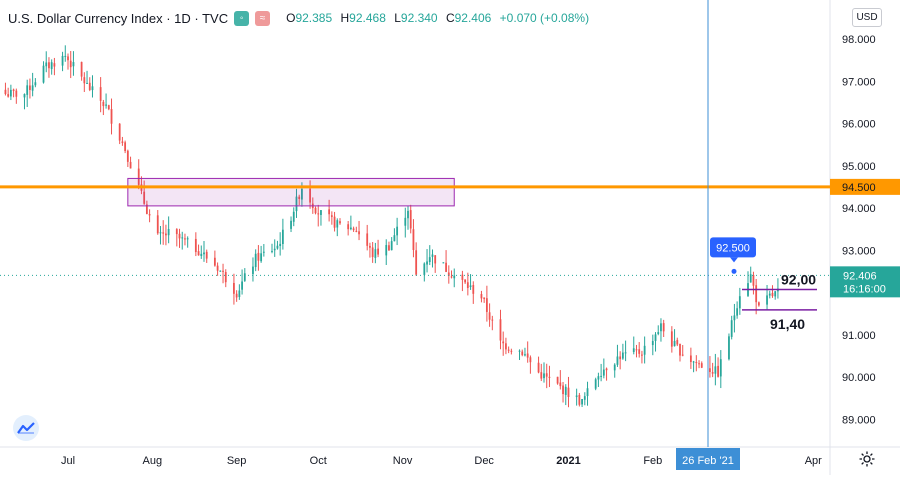 The height and width of the screenshot is (480, 900). I want to click on price-tick-label: 90.000, so click(859, 378).